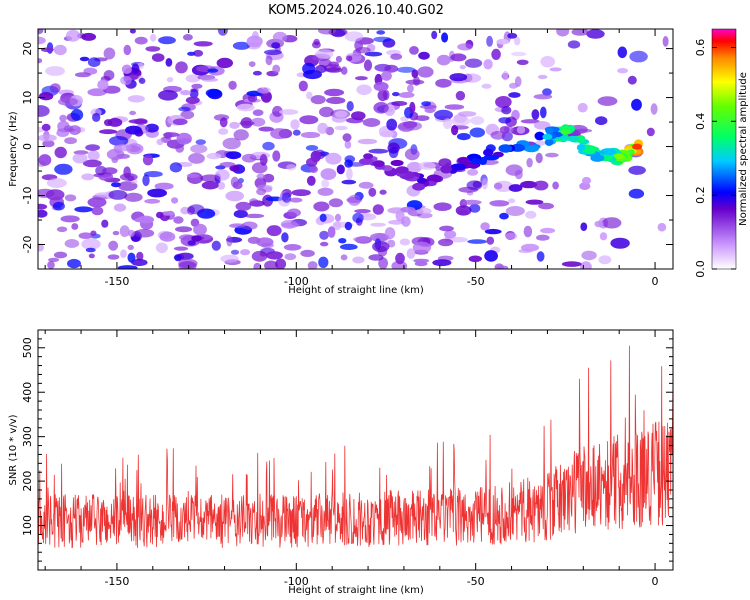  What do you see at coordinates (655, 281) in the screenshot?
I see `x-tick-label: 0` at bounding box center [655, 281].